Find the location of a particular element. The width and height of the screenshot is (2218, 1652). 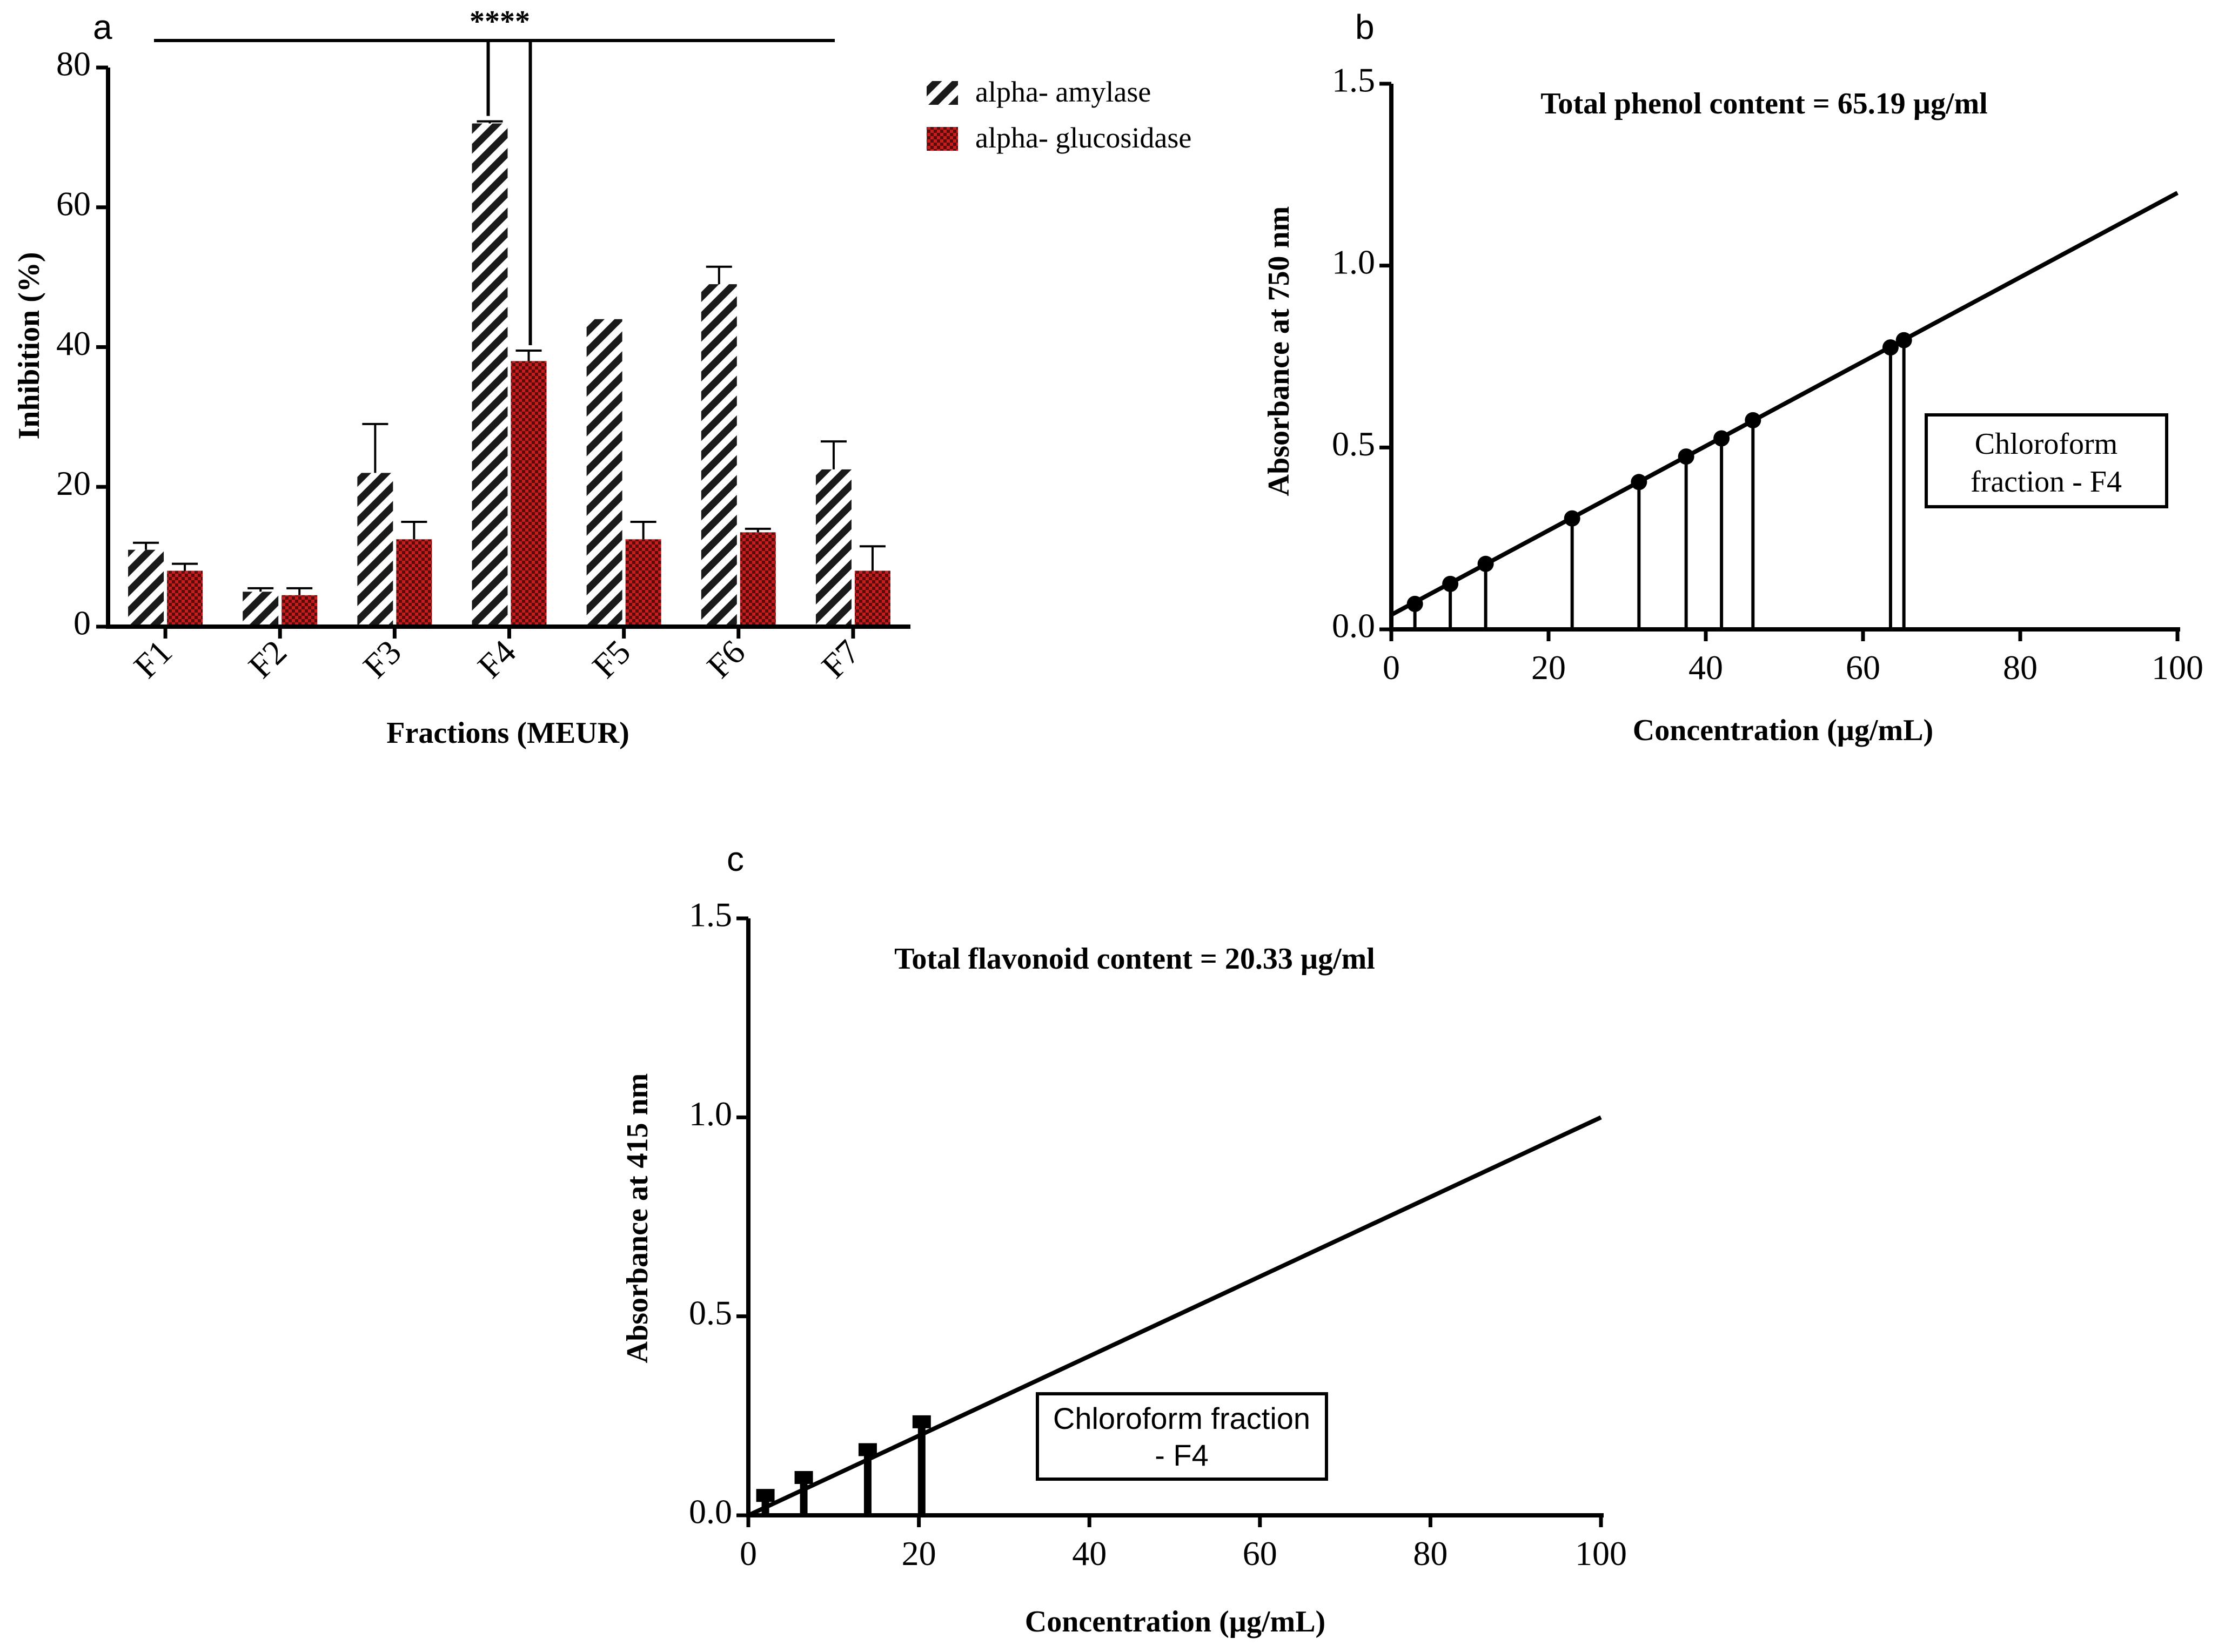

label-box-line-1: Chloroform is located at coordinates (2046, 444).